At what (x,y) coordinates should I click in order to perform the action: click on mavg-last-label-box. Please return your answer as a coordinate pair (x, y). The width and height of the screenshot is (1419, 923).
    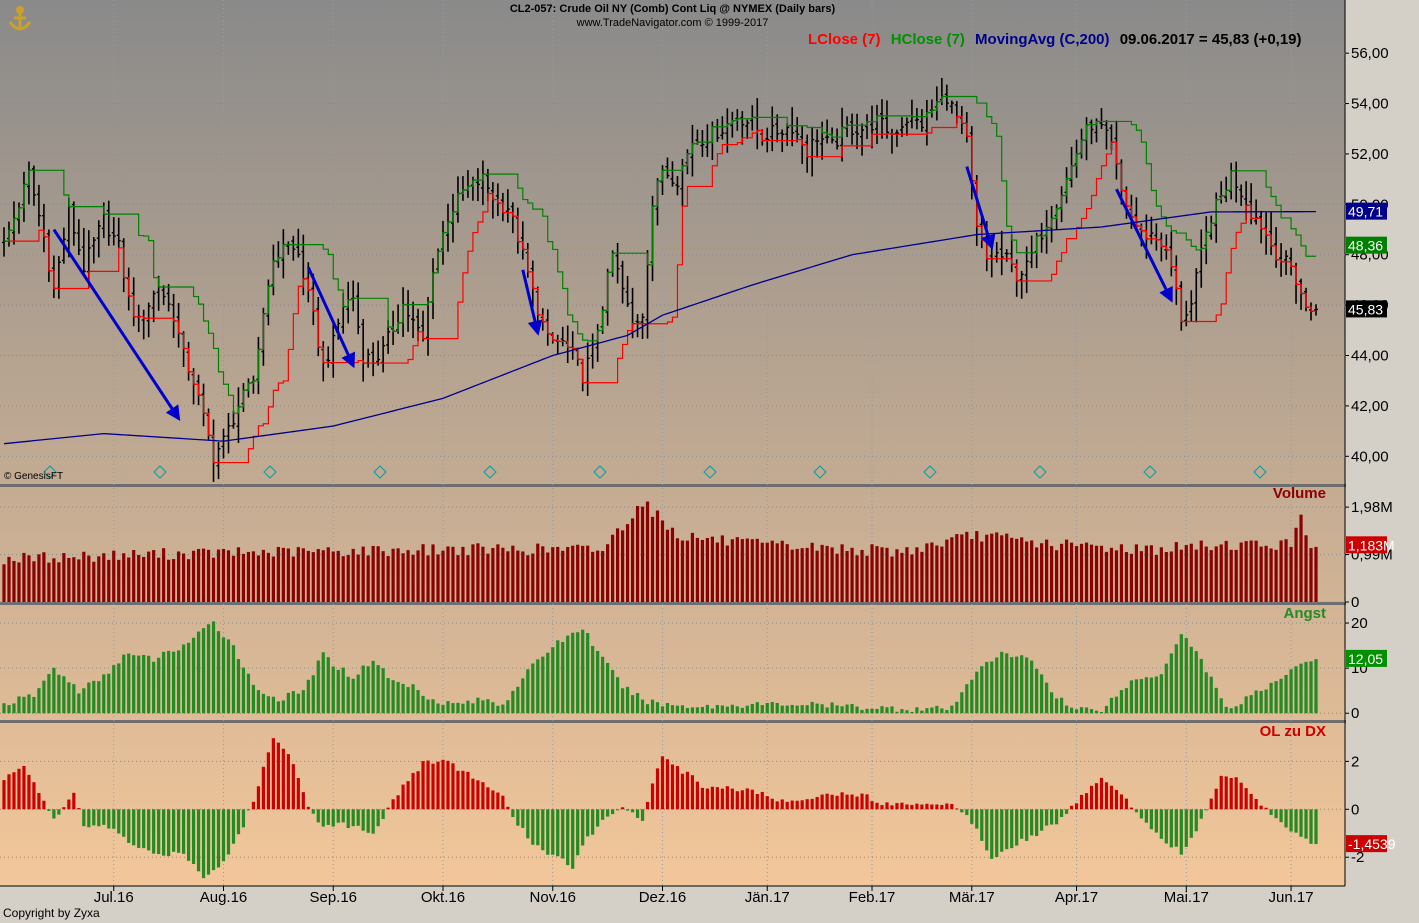
    Looking at the image, I should click on (1366, 211).